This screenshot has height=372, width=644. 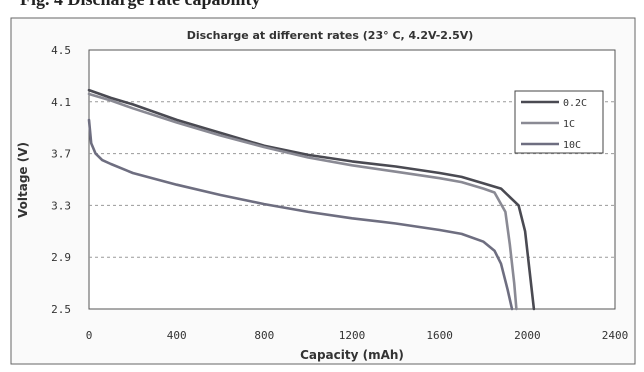 What do you see at coordinates (439, 335) in the screenshot?
I see `x-tick-label: 1600` at bounding box center [439, 335].